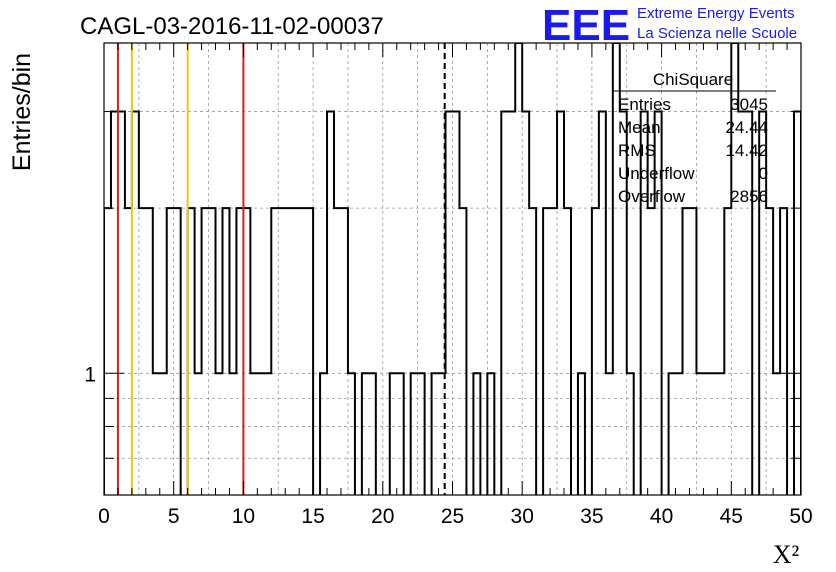 This screenshot has height=572, width=836. Describe the element at coordinates (746, 150) in the screenshot. I see `stats-value: 14.42` at that location.